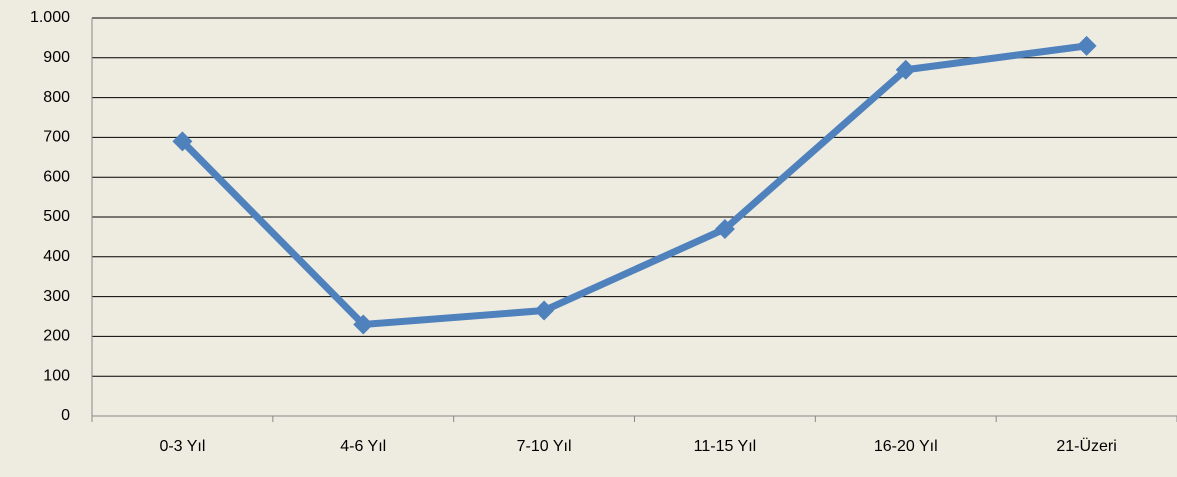  I want to click on x-tick-label: 0-3 Yıl, so click(182, 446).